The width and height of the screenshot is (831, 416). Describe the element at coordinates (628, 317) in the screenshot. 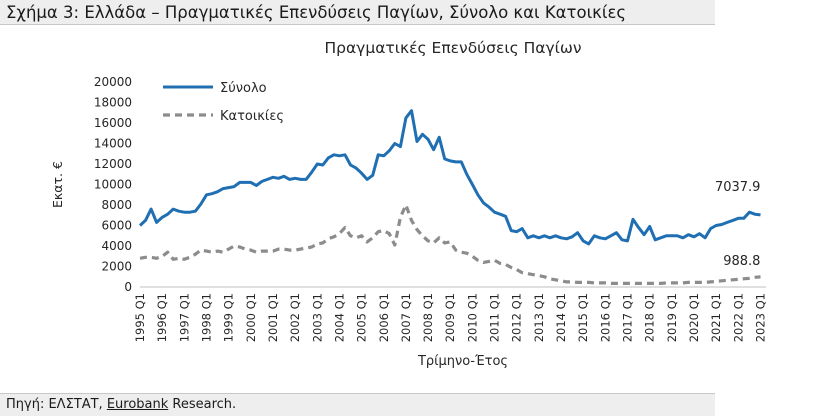

I see `x-tick-label: 2017 Q1` at that location.